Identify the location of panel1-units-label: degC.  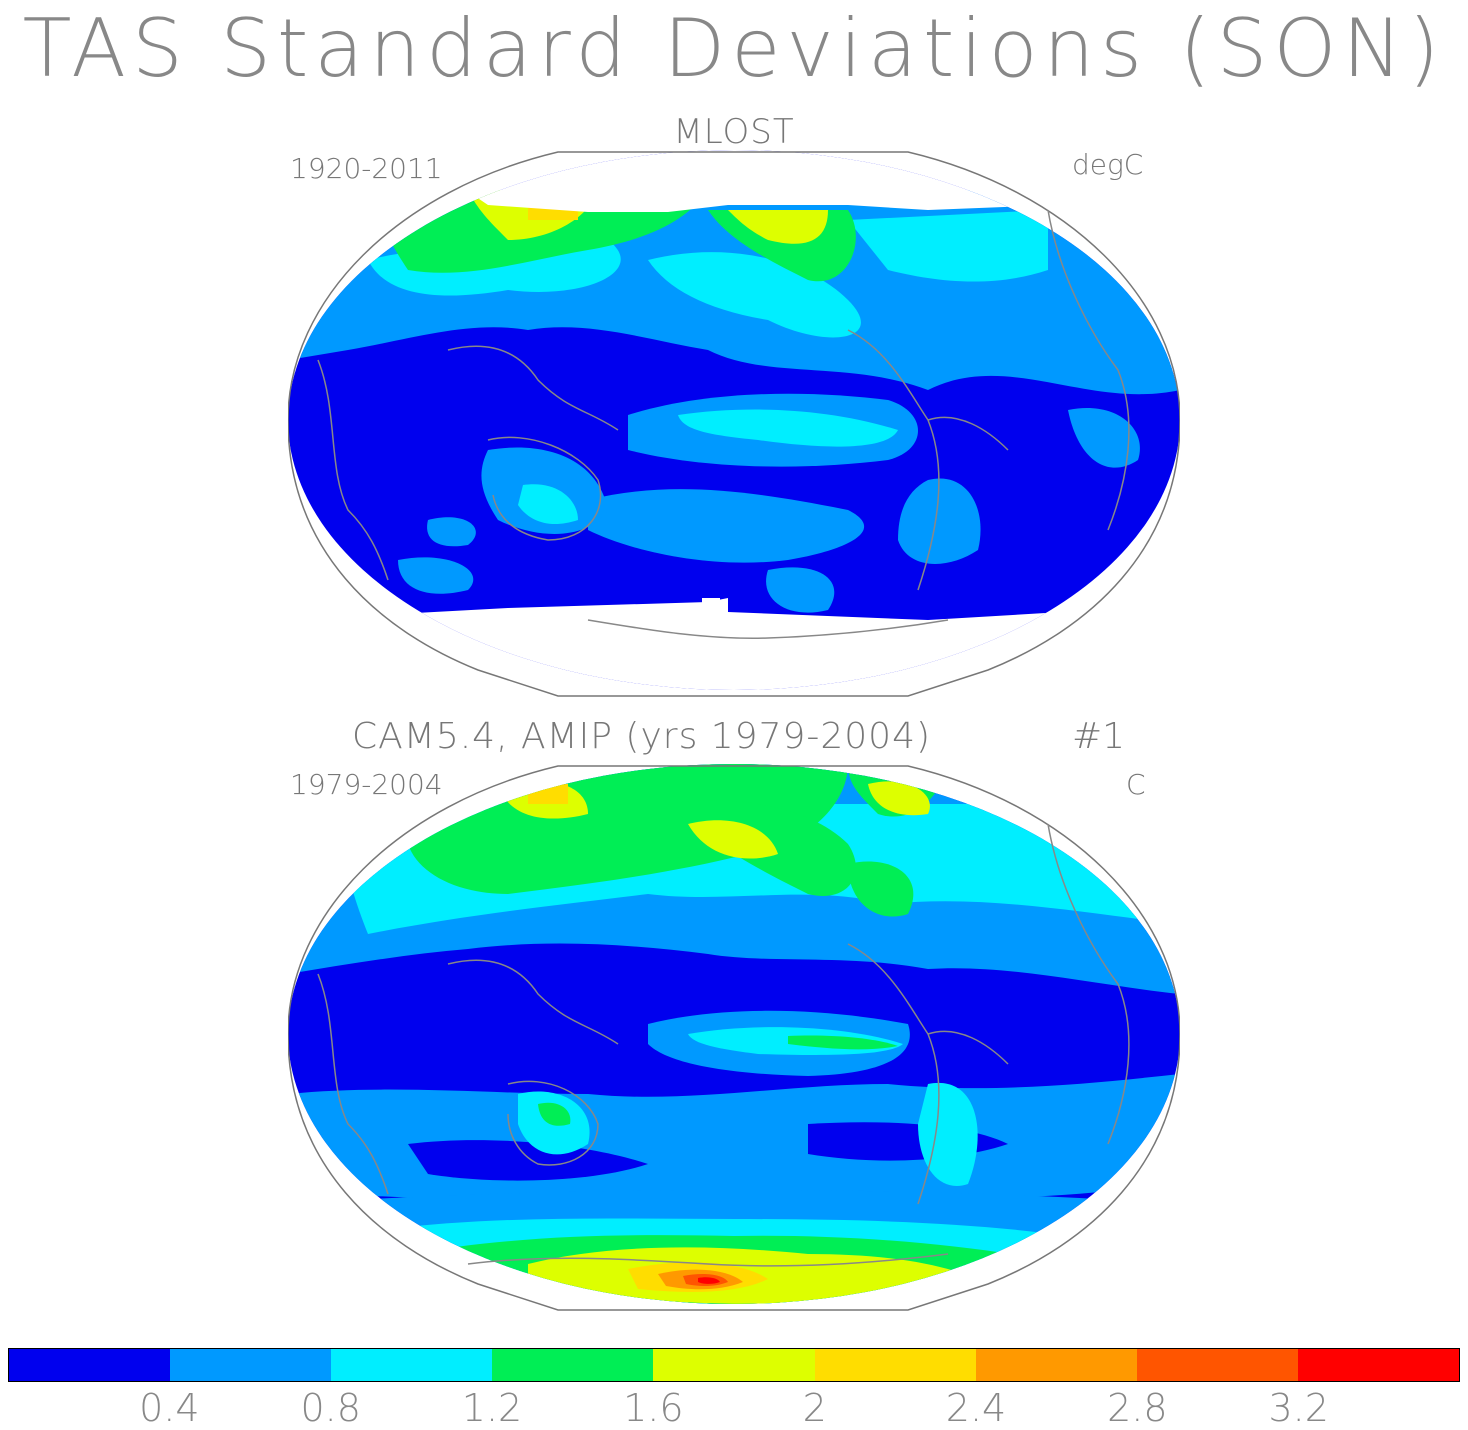
(1108, 164).